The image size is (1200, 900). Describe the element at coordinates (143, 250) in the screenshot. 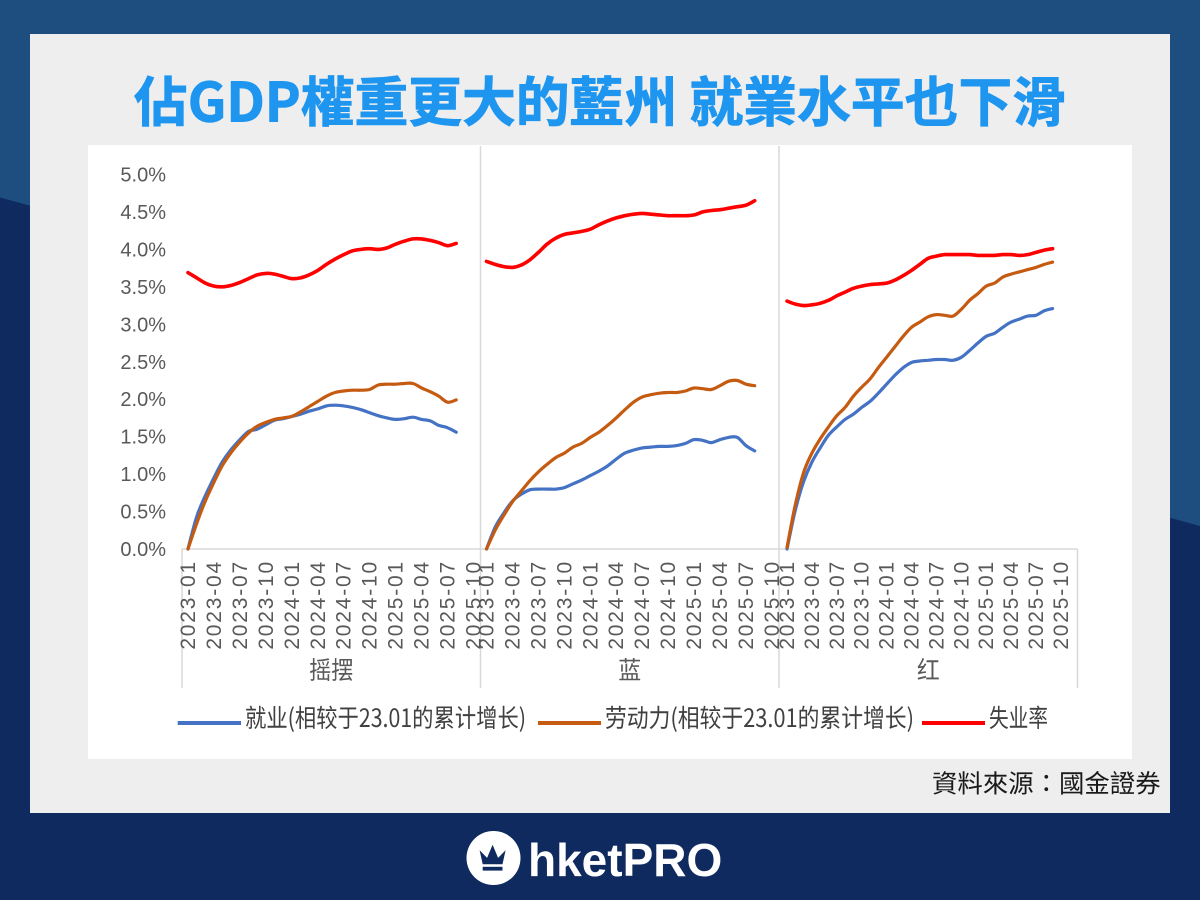

I see `svg-text: 4.0%` at that location.